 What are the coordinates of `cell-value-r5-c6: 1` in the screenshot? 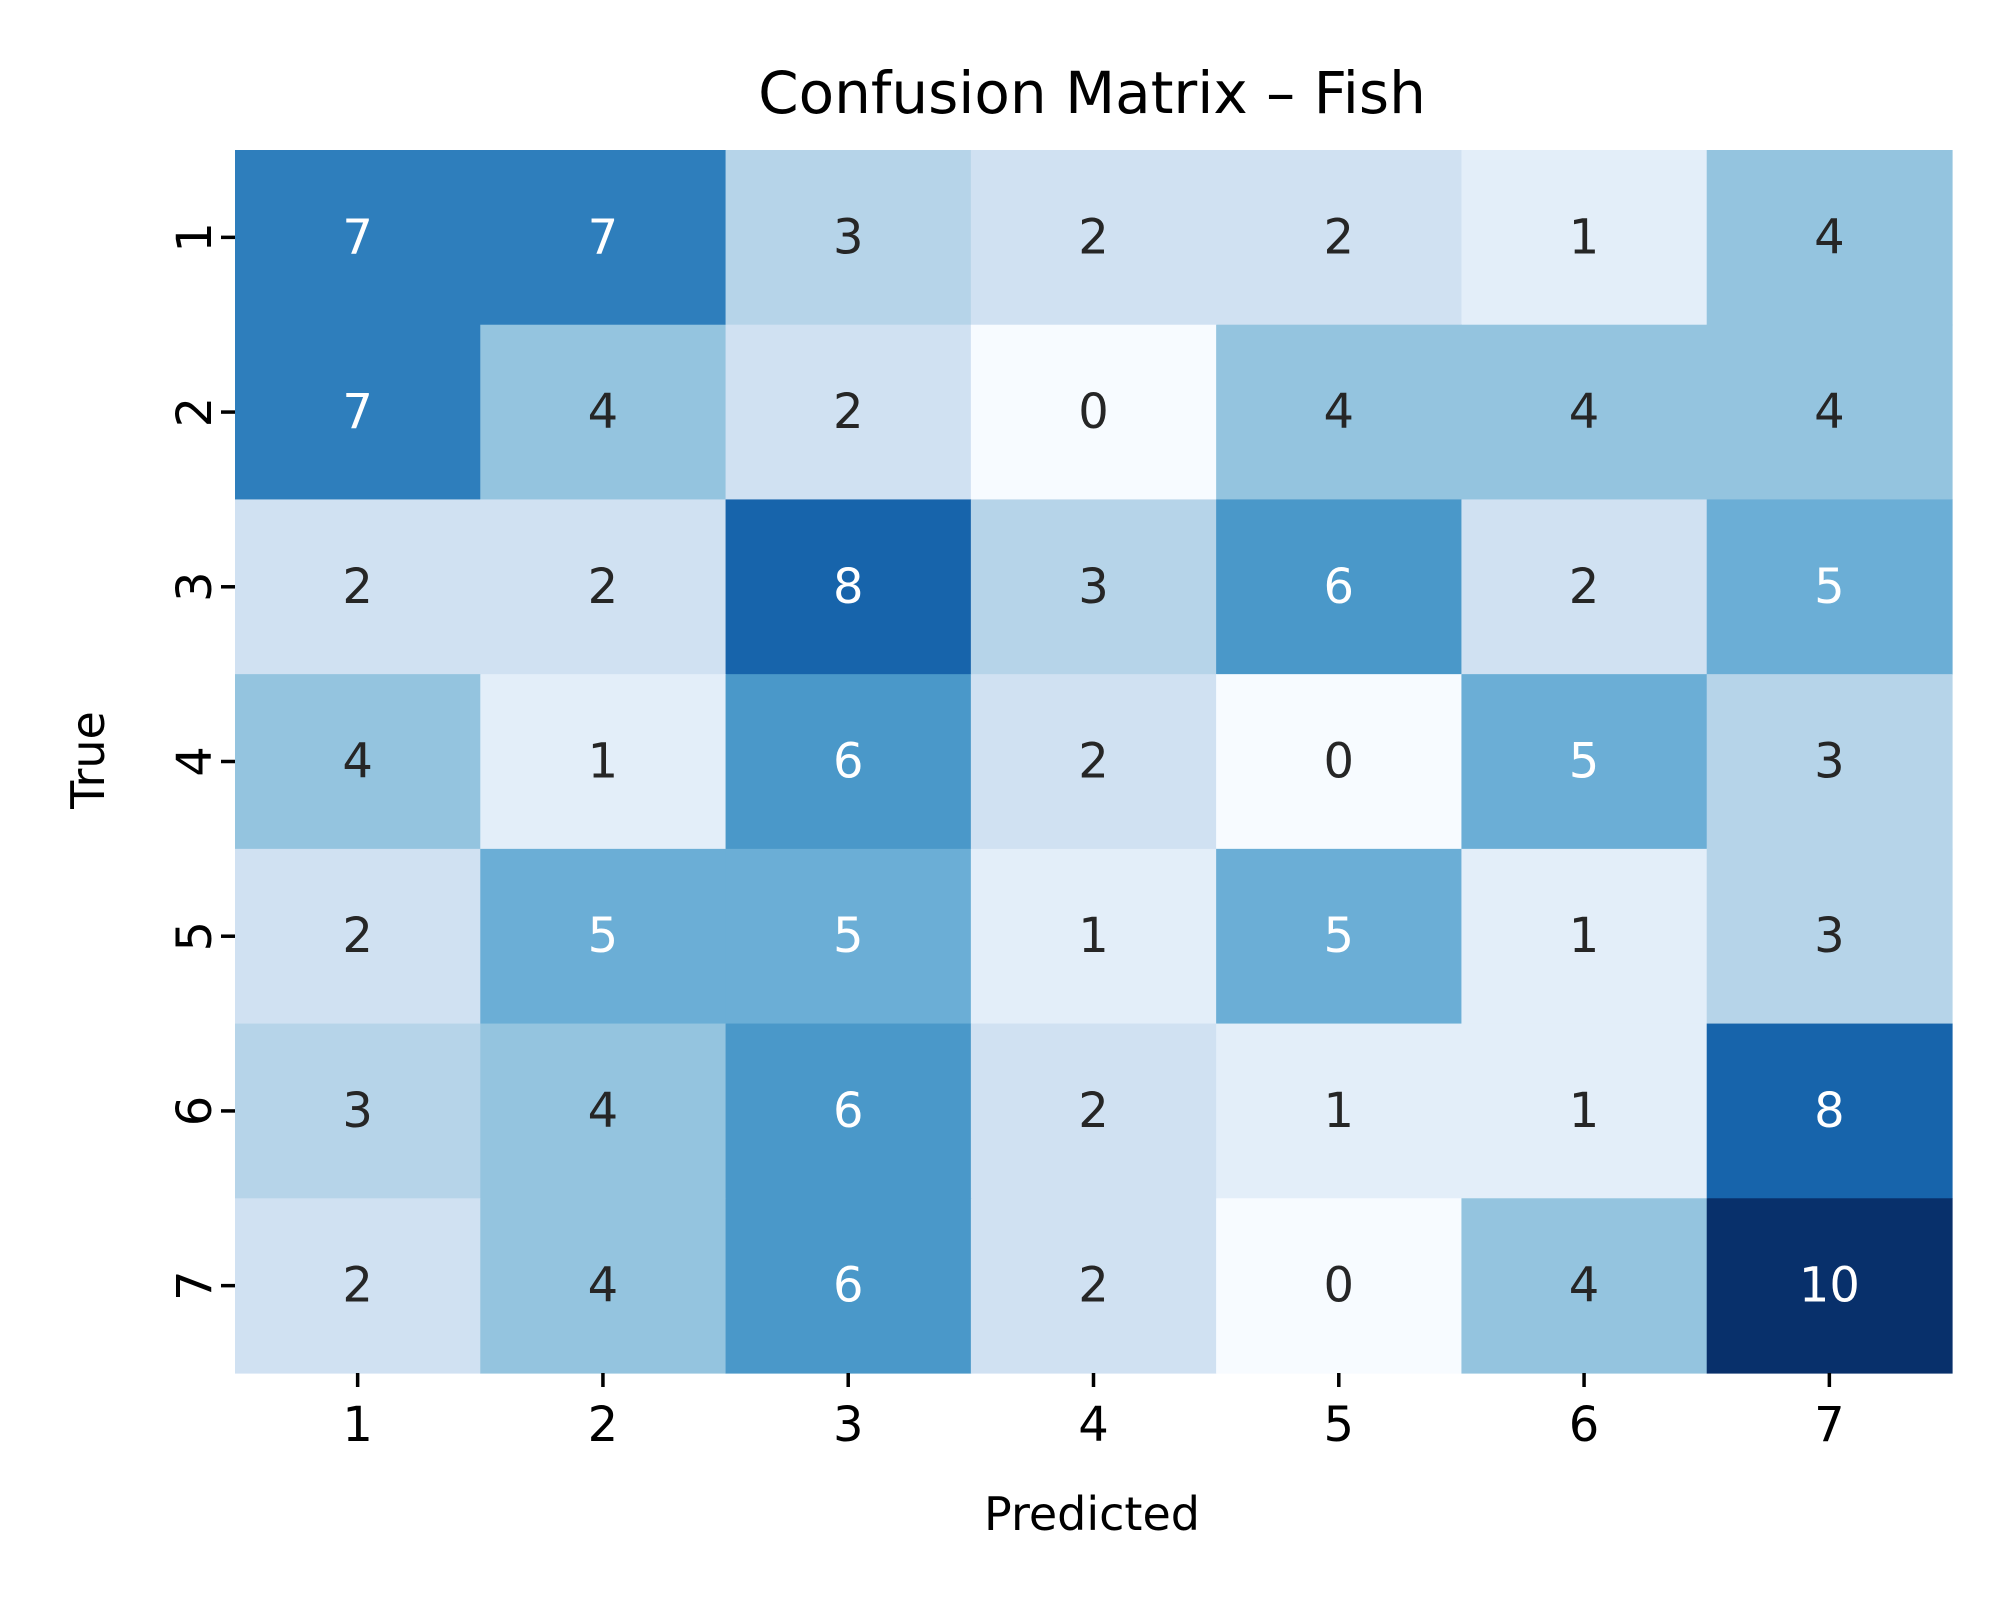 It's located at (1584, 936).